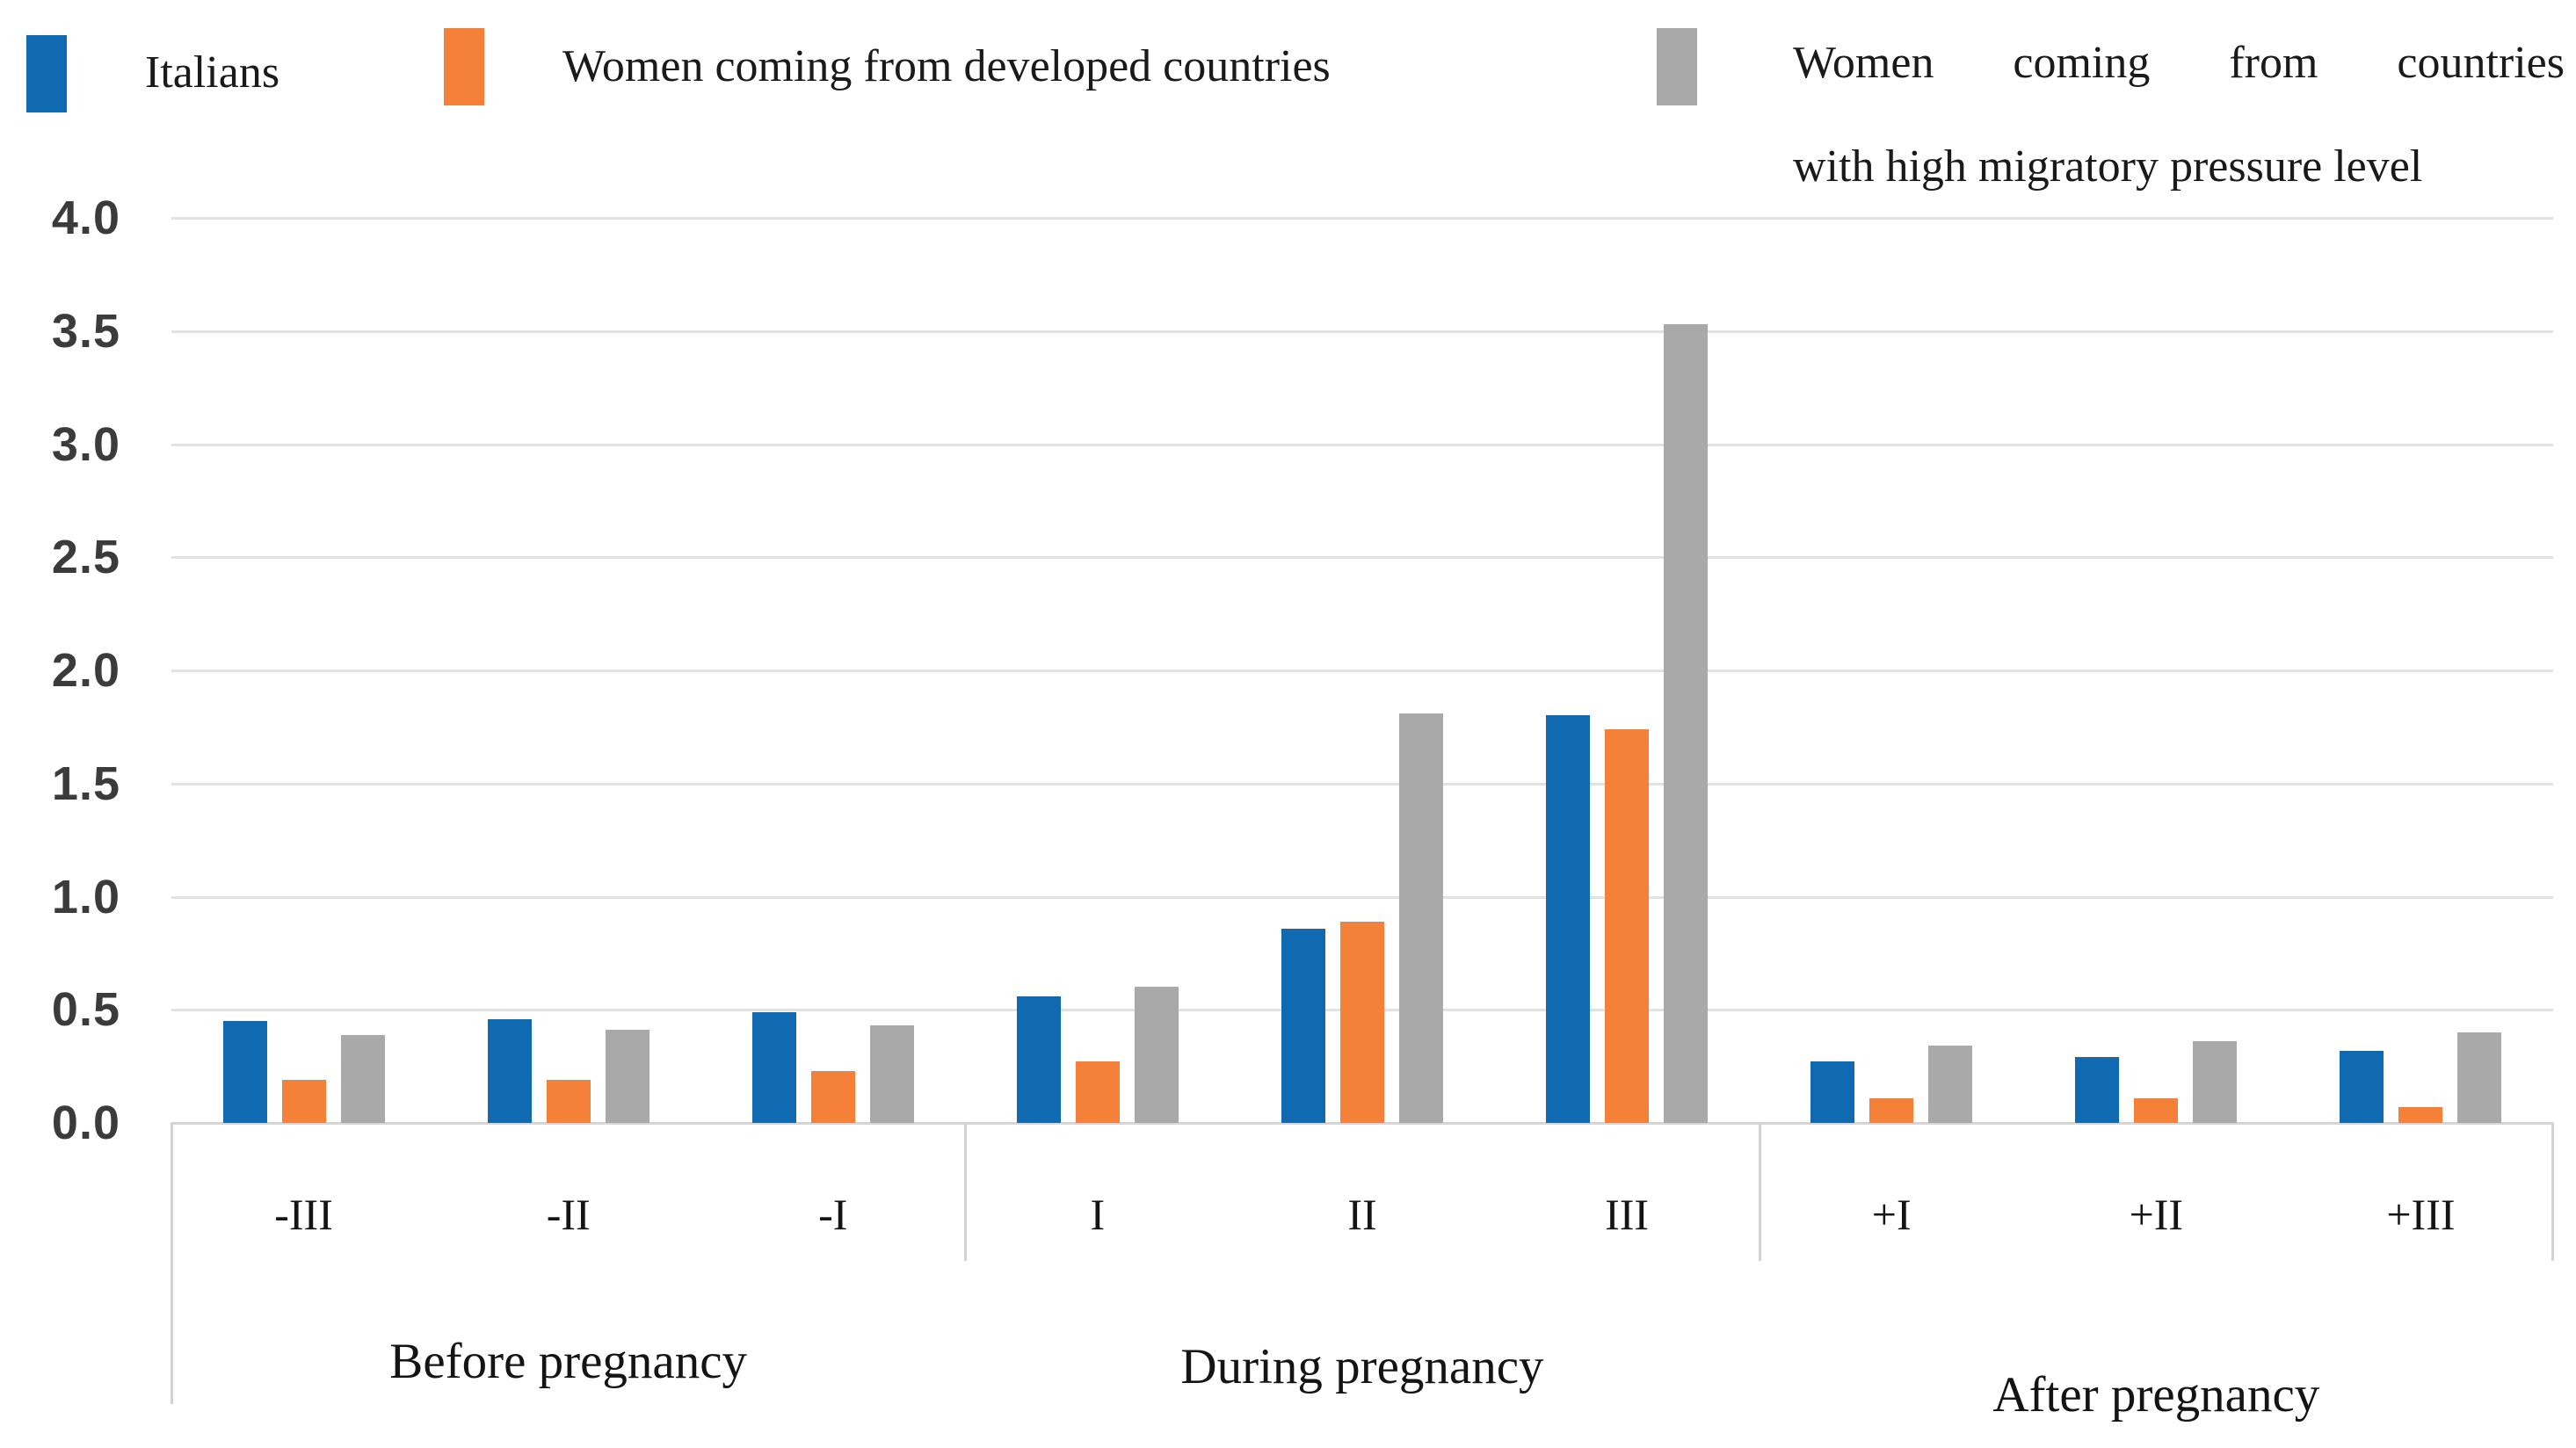 The width and height of the screenshot is (2576, 1448). What do you see at coordinates (1362, 558) in the screenshot?
I see `gridline-2.5` at bounding box center [1362, 558].